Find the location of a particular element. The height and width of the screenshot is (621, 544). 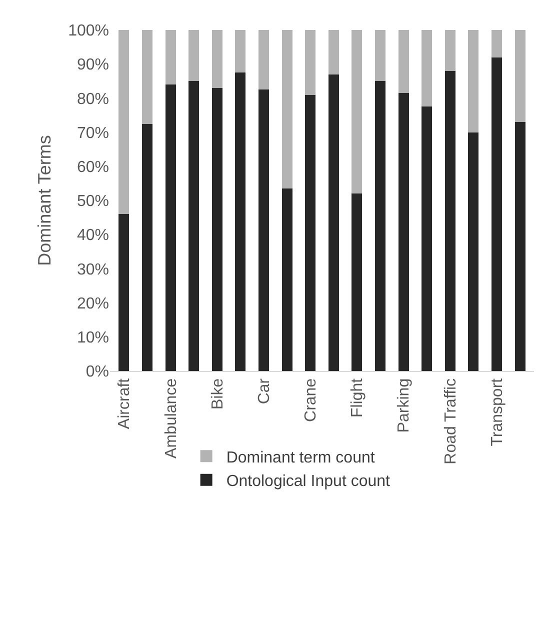

x-tick-label: Bike is located at coordinates (217, 394).